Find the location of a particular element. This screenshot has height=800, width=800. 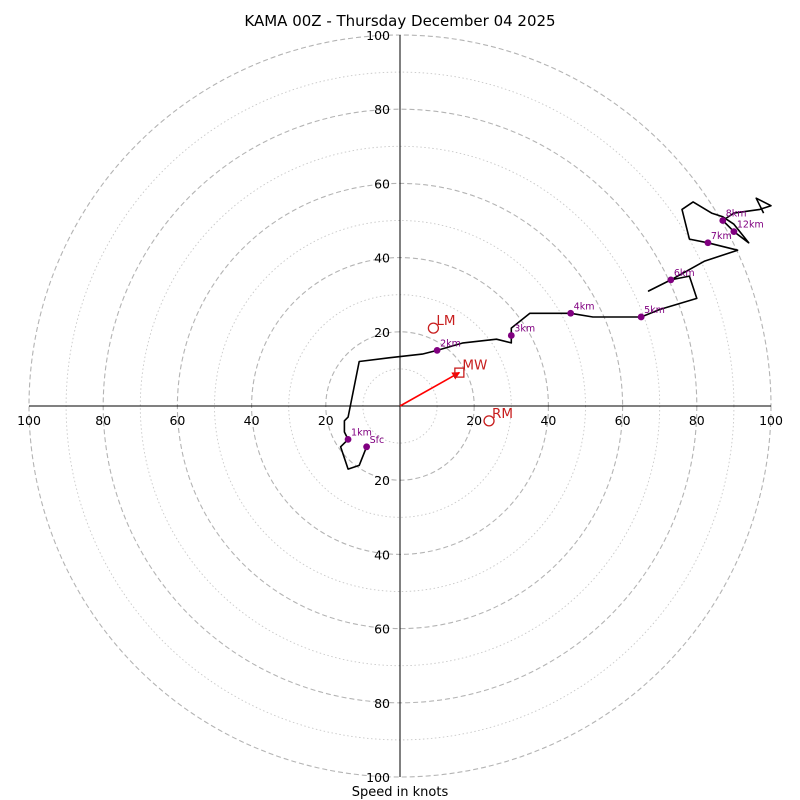

height-label-6km: 6km is located at coordinates (684, 273).